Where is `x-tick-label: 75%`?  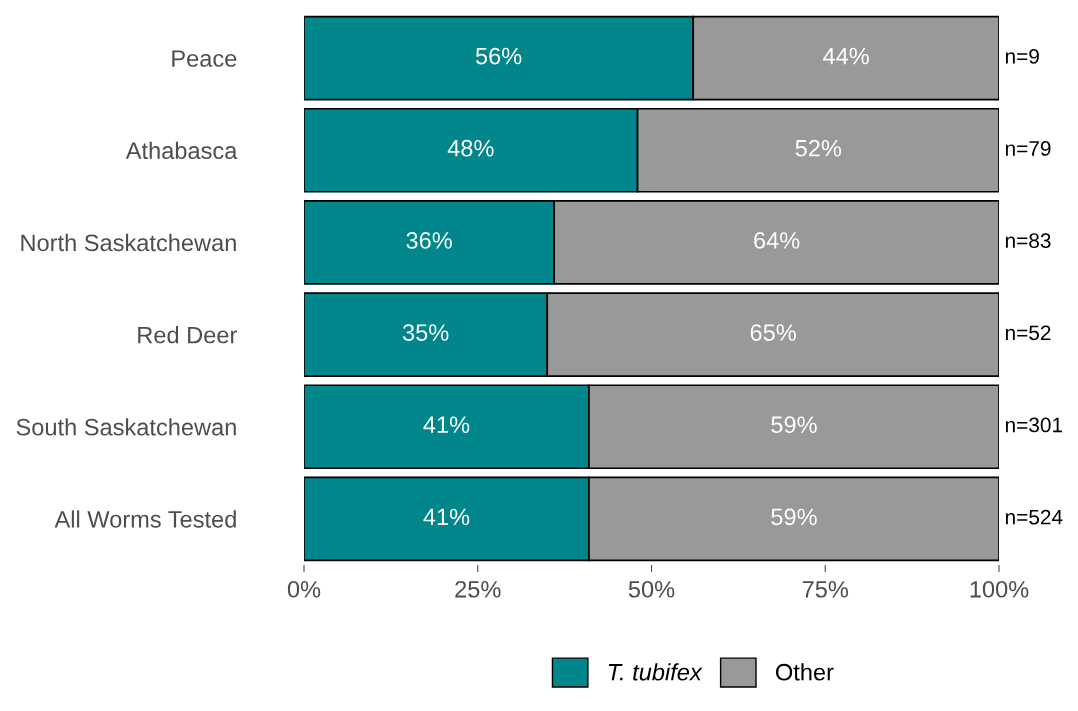 x-tick-label: 75% is located at coordinates (825, 589).